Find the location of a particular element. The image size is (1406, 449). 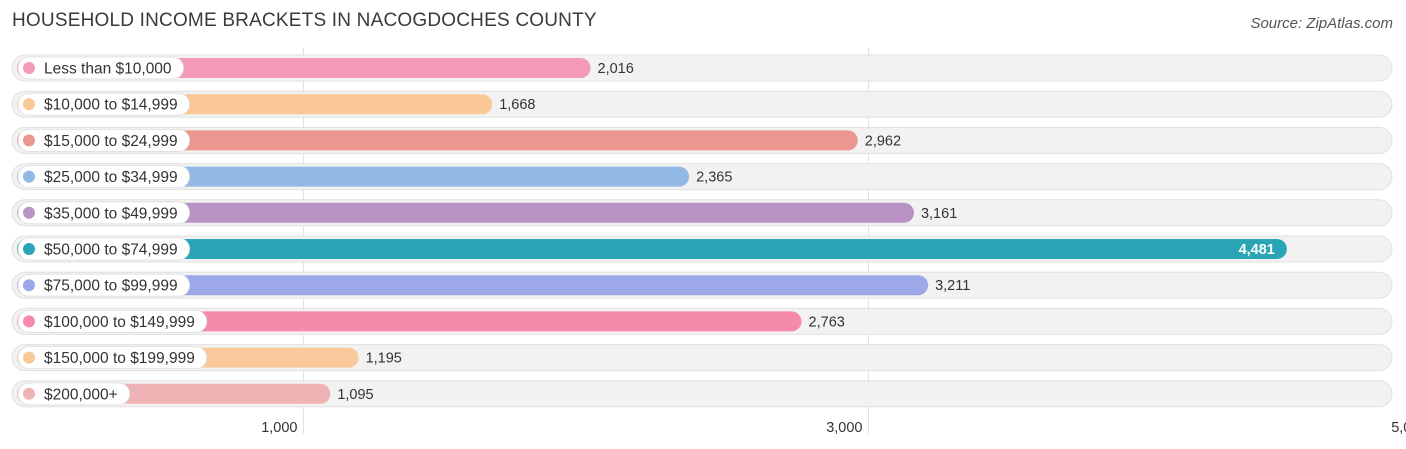

bar-row: $15,000 to $24,999 2,962 is located at coordinates (702, 140).